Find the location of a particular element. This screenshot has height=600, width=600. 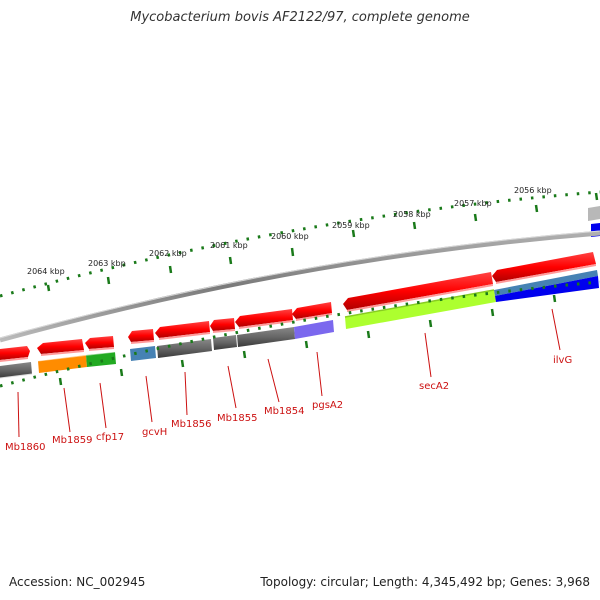

scale-label-2059: 2059 kbp is located at coordinates (351, 225).